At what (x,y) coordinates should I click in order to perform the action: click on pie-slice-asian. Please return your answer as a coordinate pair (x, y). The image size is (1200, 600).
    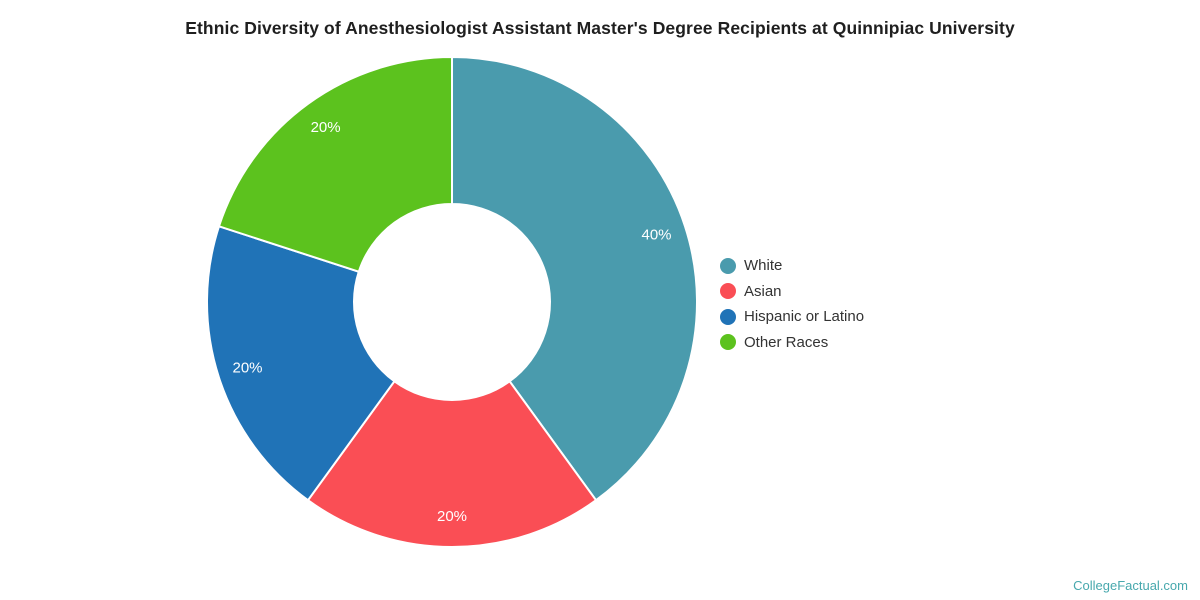
    Looking at the image, I should click on (452, 464).